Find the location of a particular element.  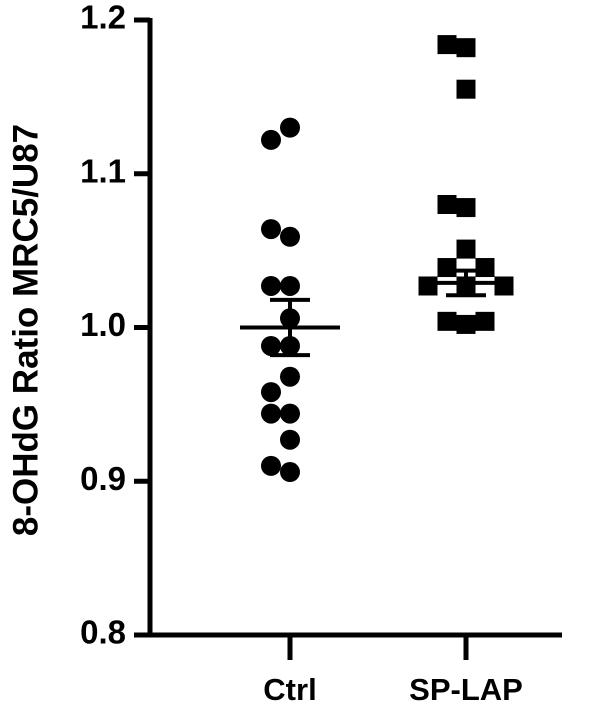

y-tick-label: 0.8 is located at coordinates (103, 632).